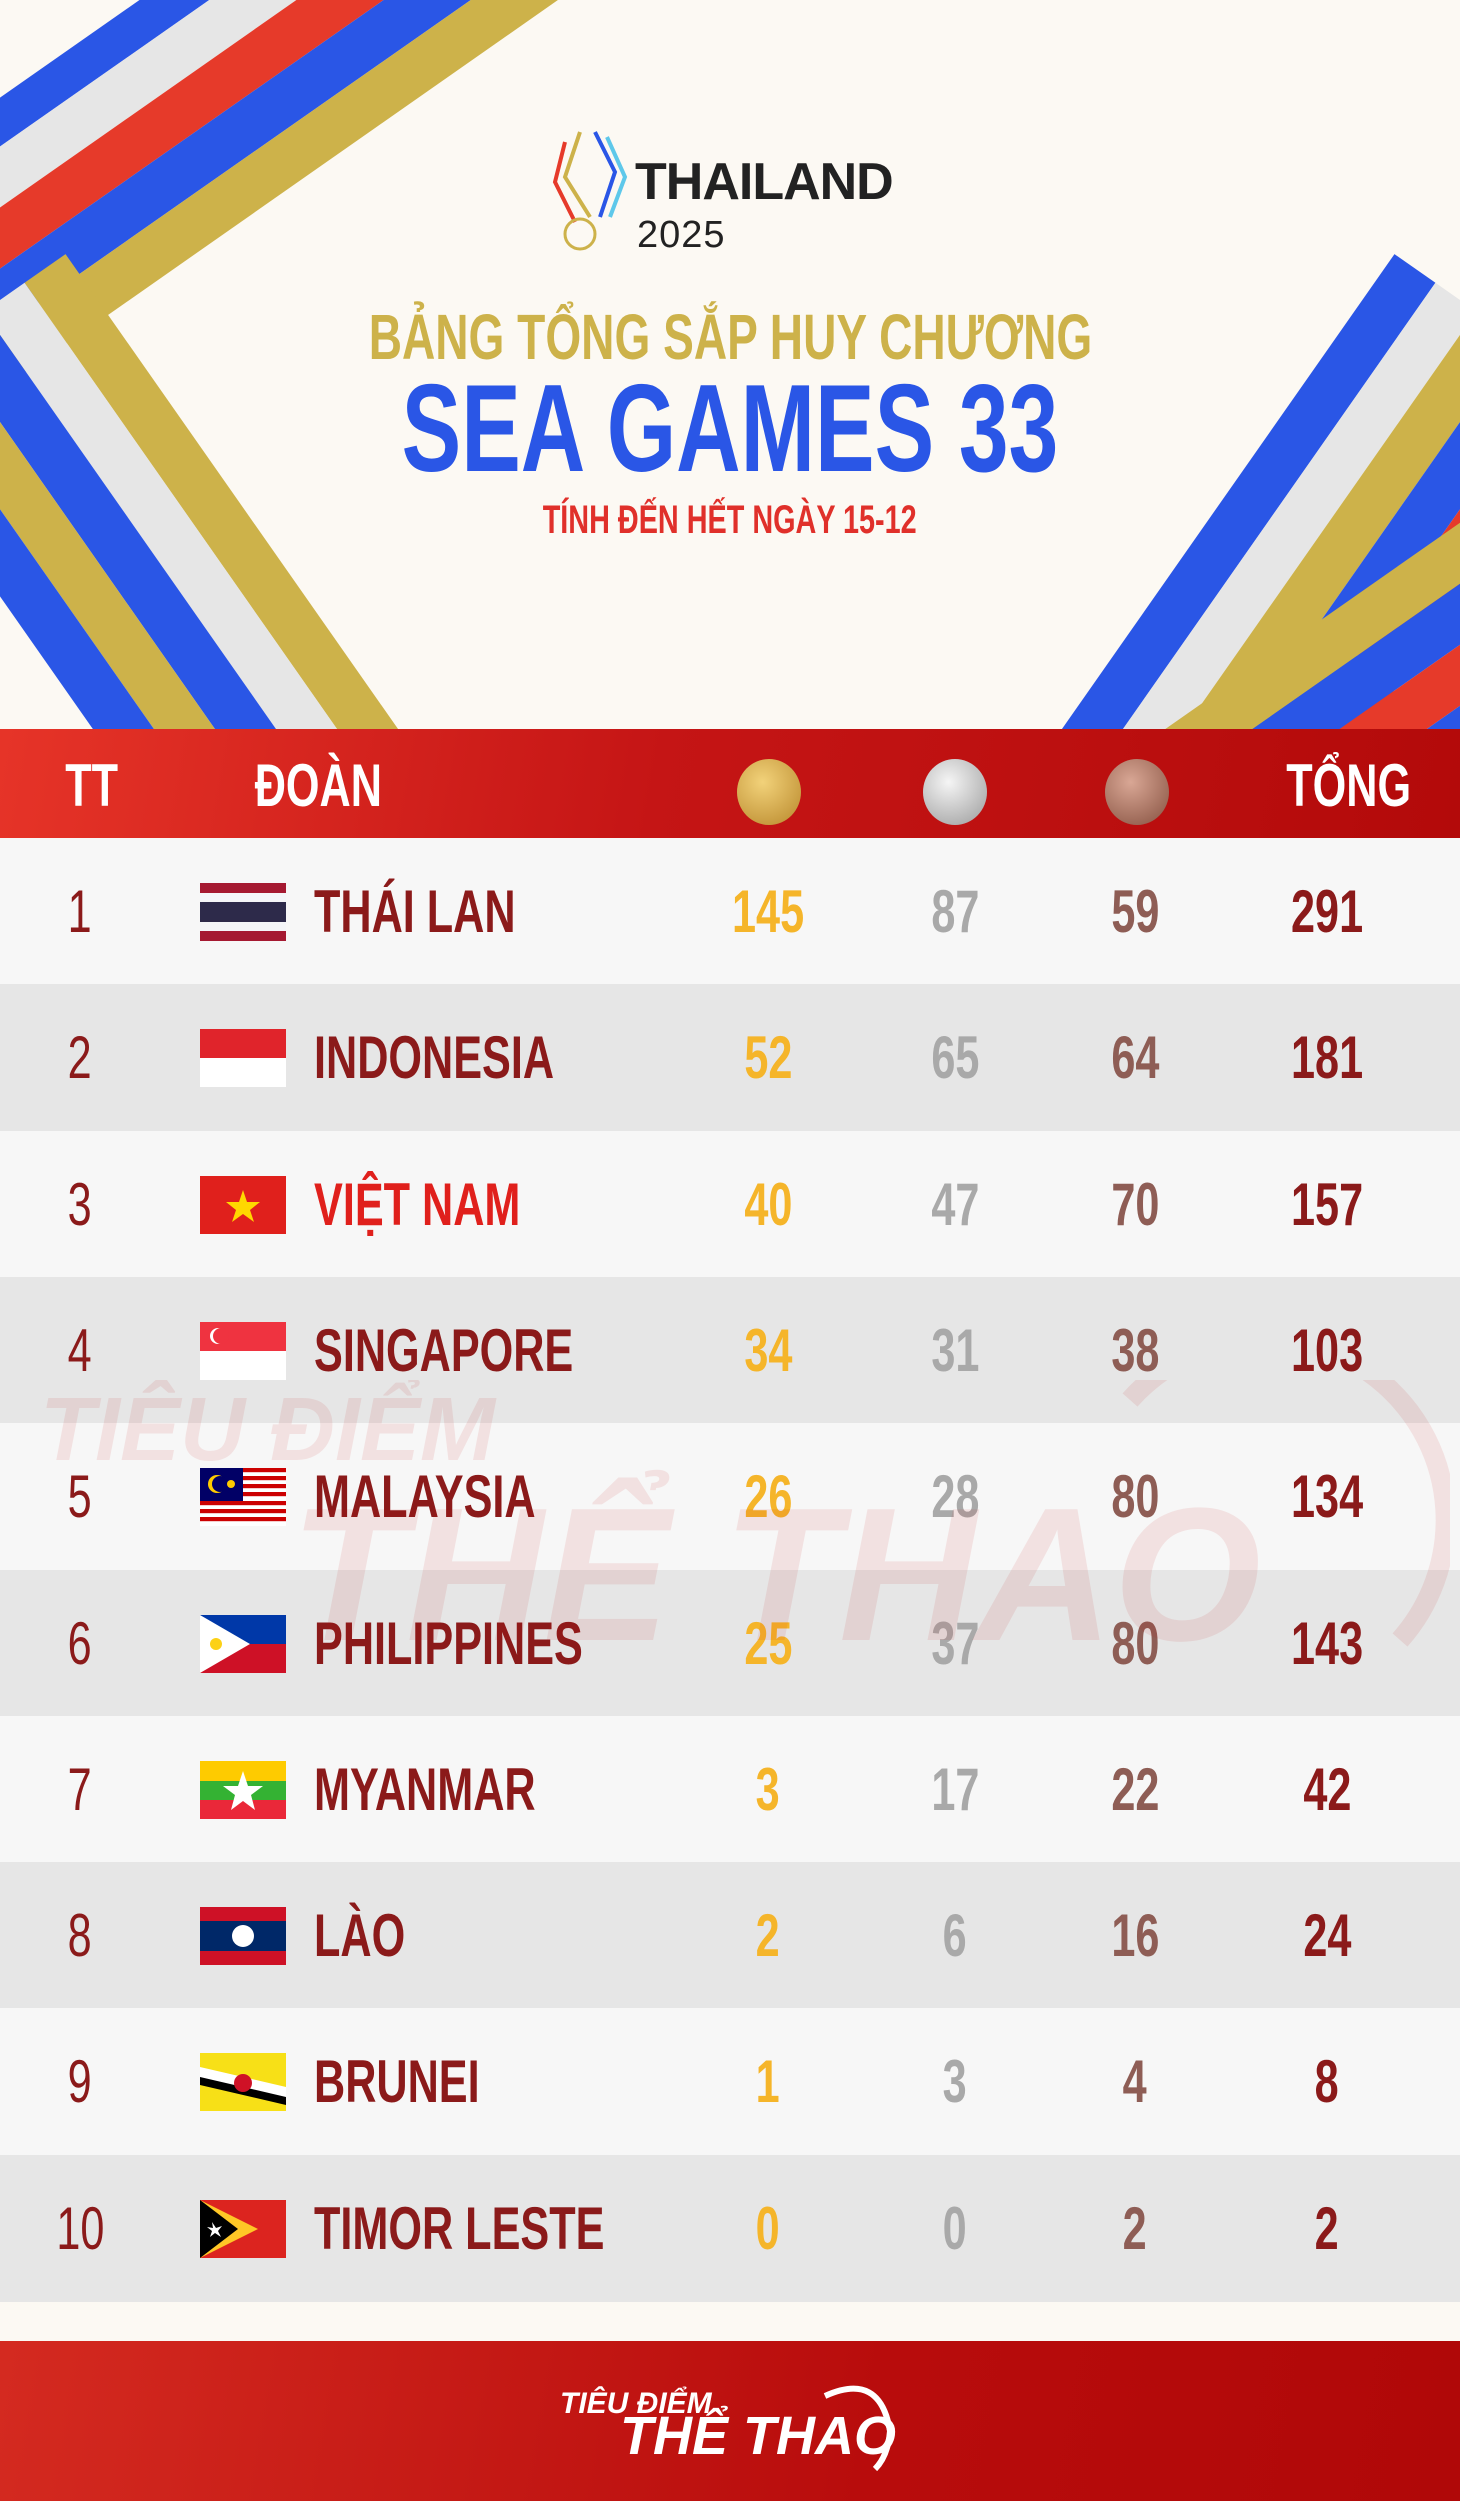  I want to click on gold-count: 40, so click(768, 1204).